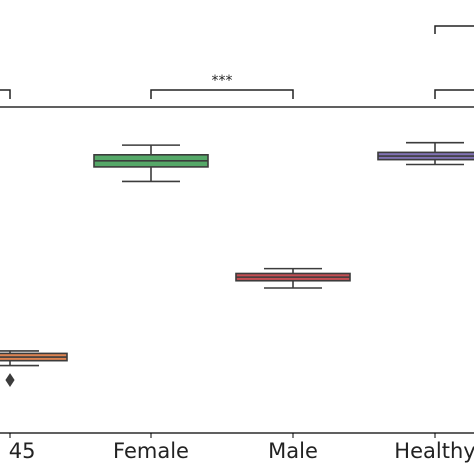 The image size is (474, 474). What do you see at coordinates (222, 94) in the screenshot?
I see `bracket-female-male` at bounding box center [222, 94].